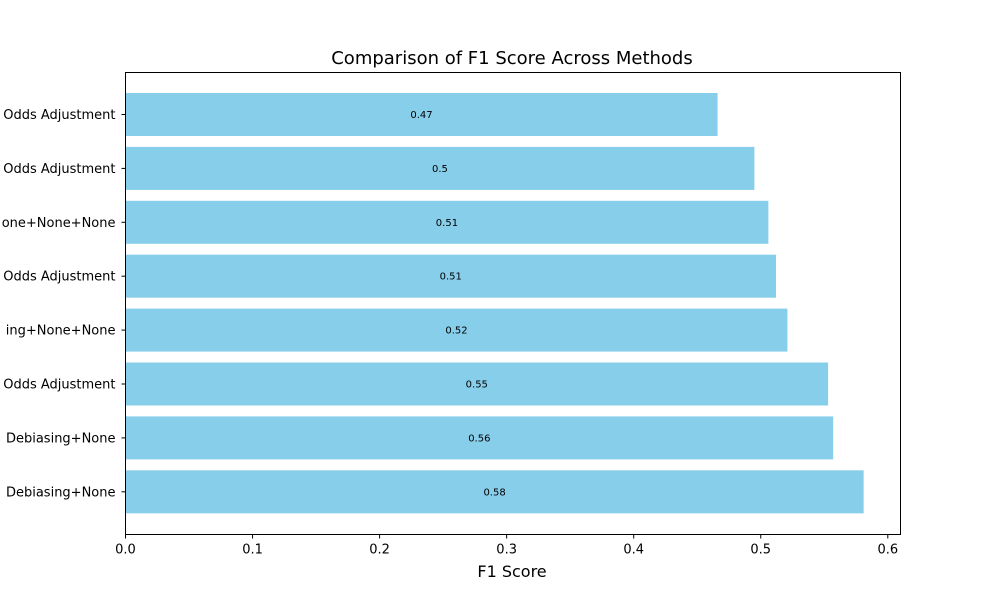  What do you see at coordinates (512, 58) in the screenshot?
I see `chart-title: Comparison of F1 Score Across Methods` at bounding box center [512, 58].